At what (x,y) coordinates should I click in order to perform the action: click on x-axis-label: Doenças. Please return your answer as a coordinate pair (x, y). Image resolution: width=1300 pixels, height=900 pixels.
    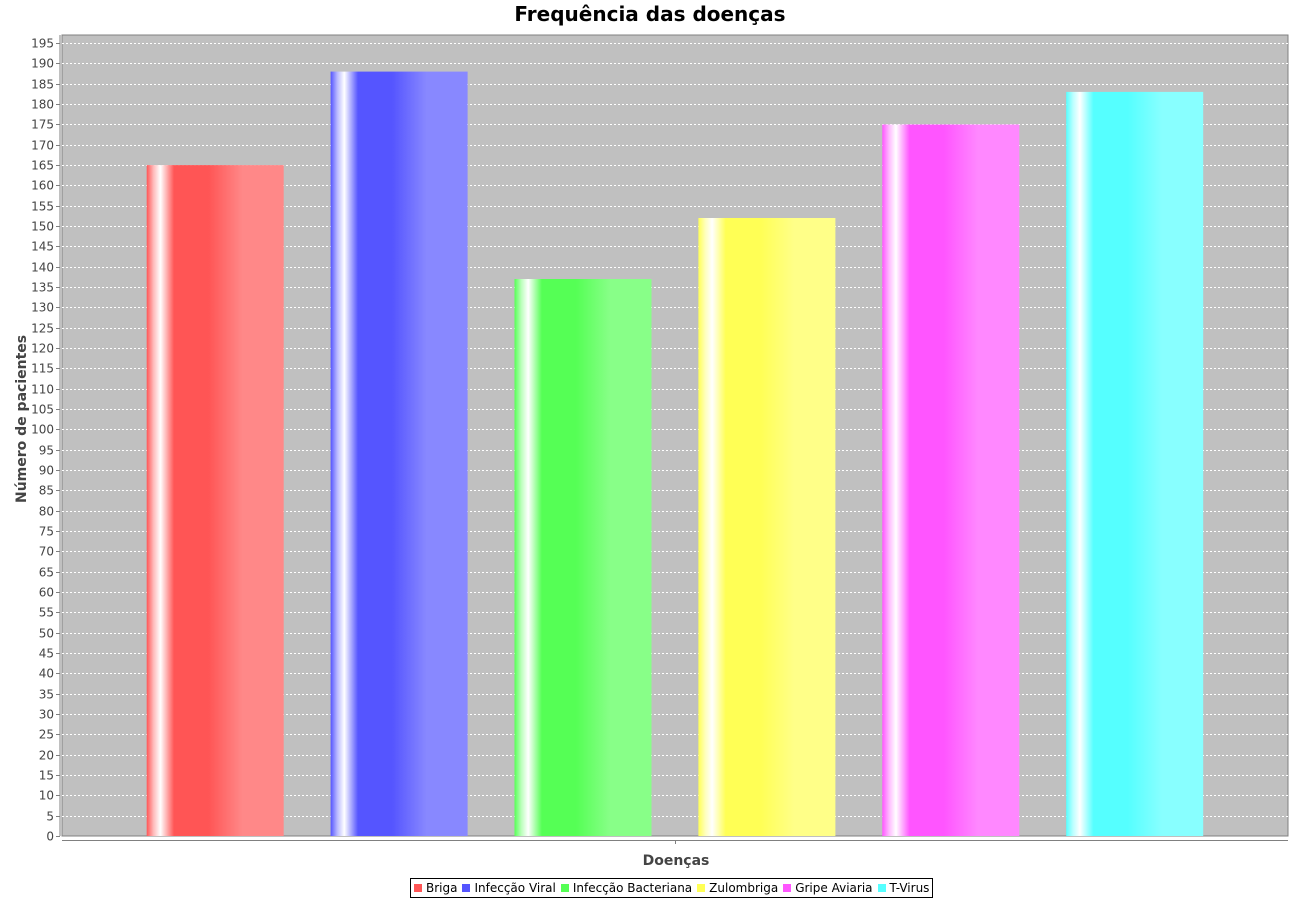
    Looking at the image, I should click on (676, 861).